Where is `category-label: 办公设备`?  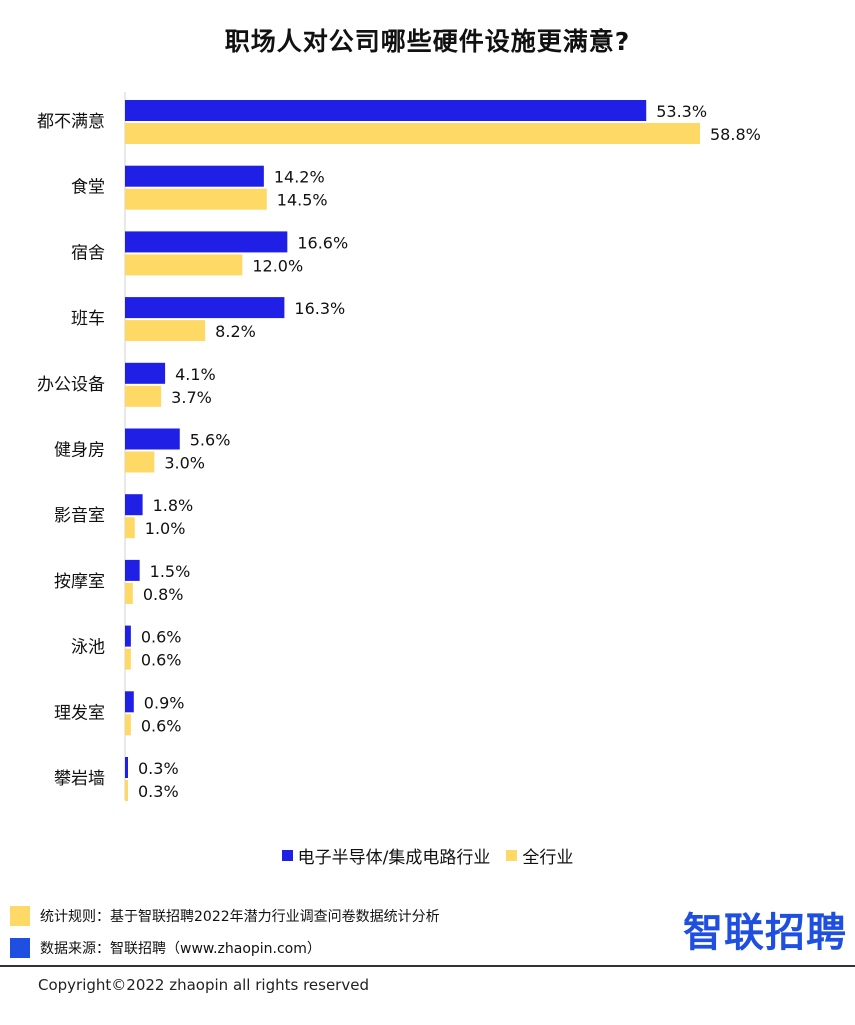 category-label: 办公设备 is located at coordinates (71, 385).